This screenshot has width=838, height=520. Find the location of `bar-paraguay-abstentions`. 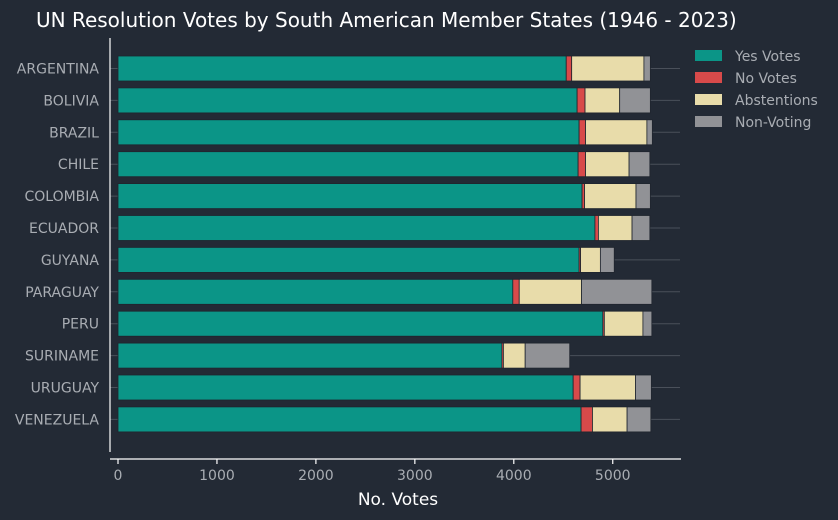

bar-paraguay-abstentions is located at coordinates (550, 291).